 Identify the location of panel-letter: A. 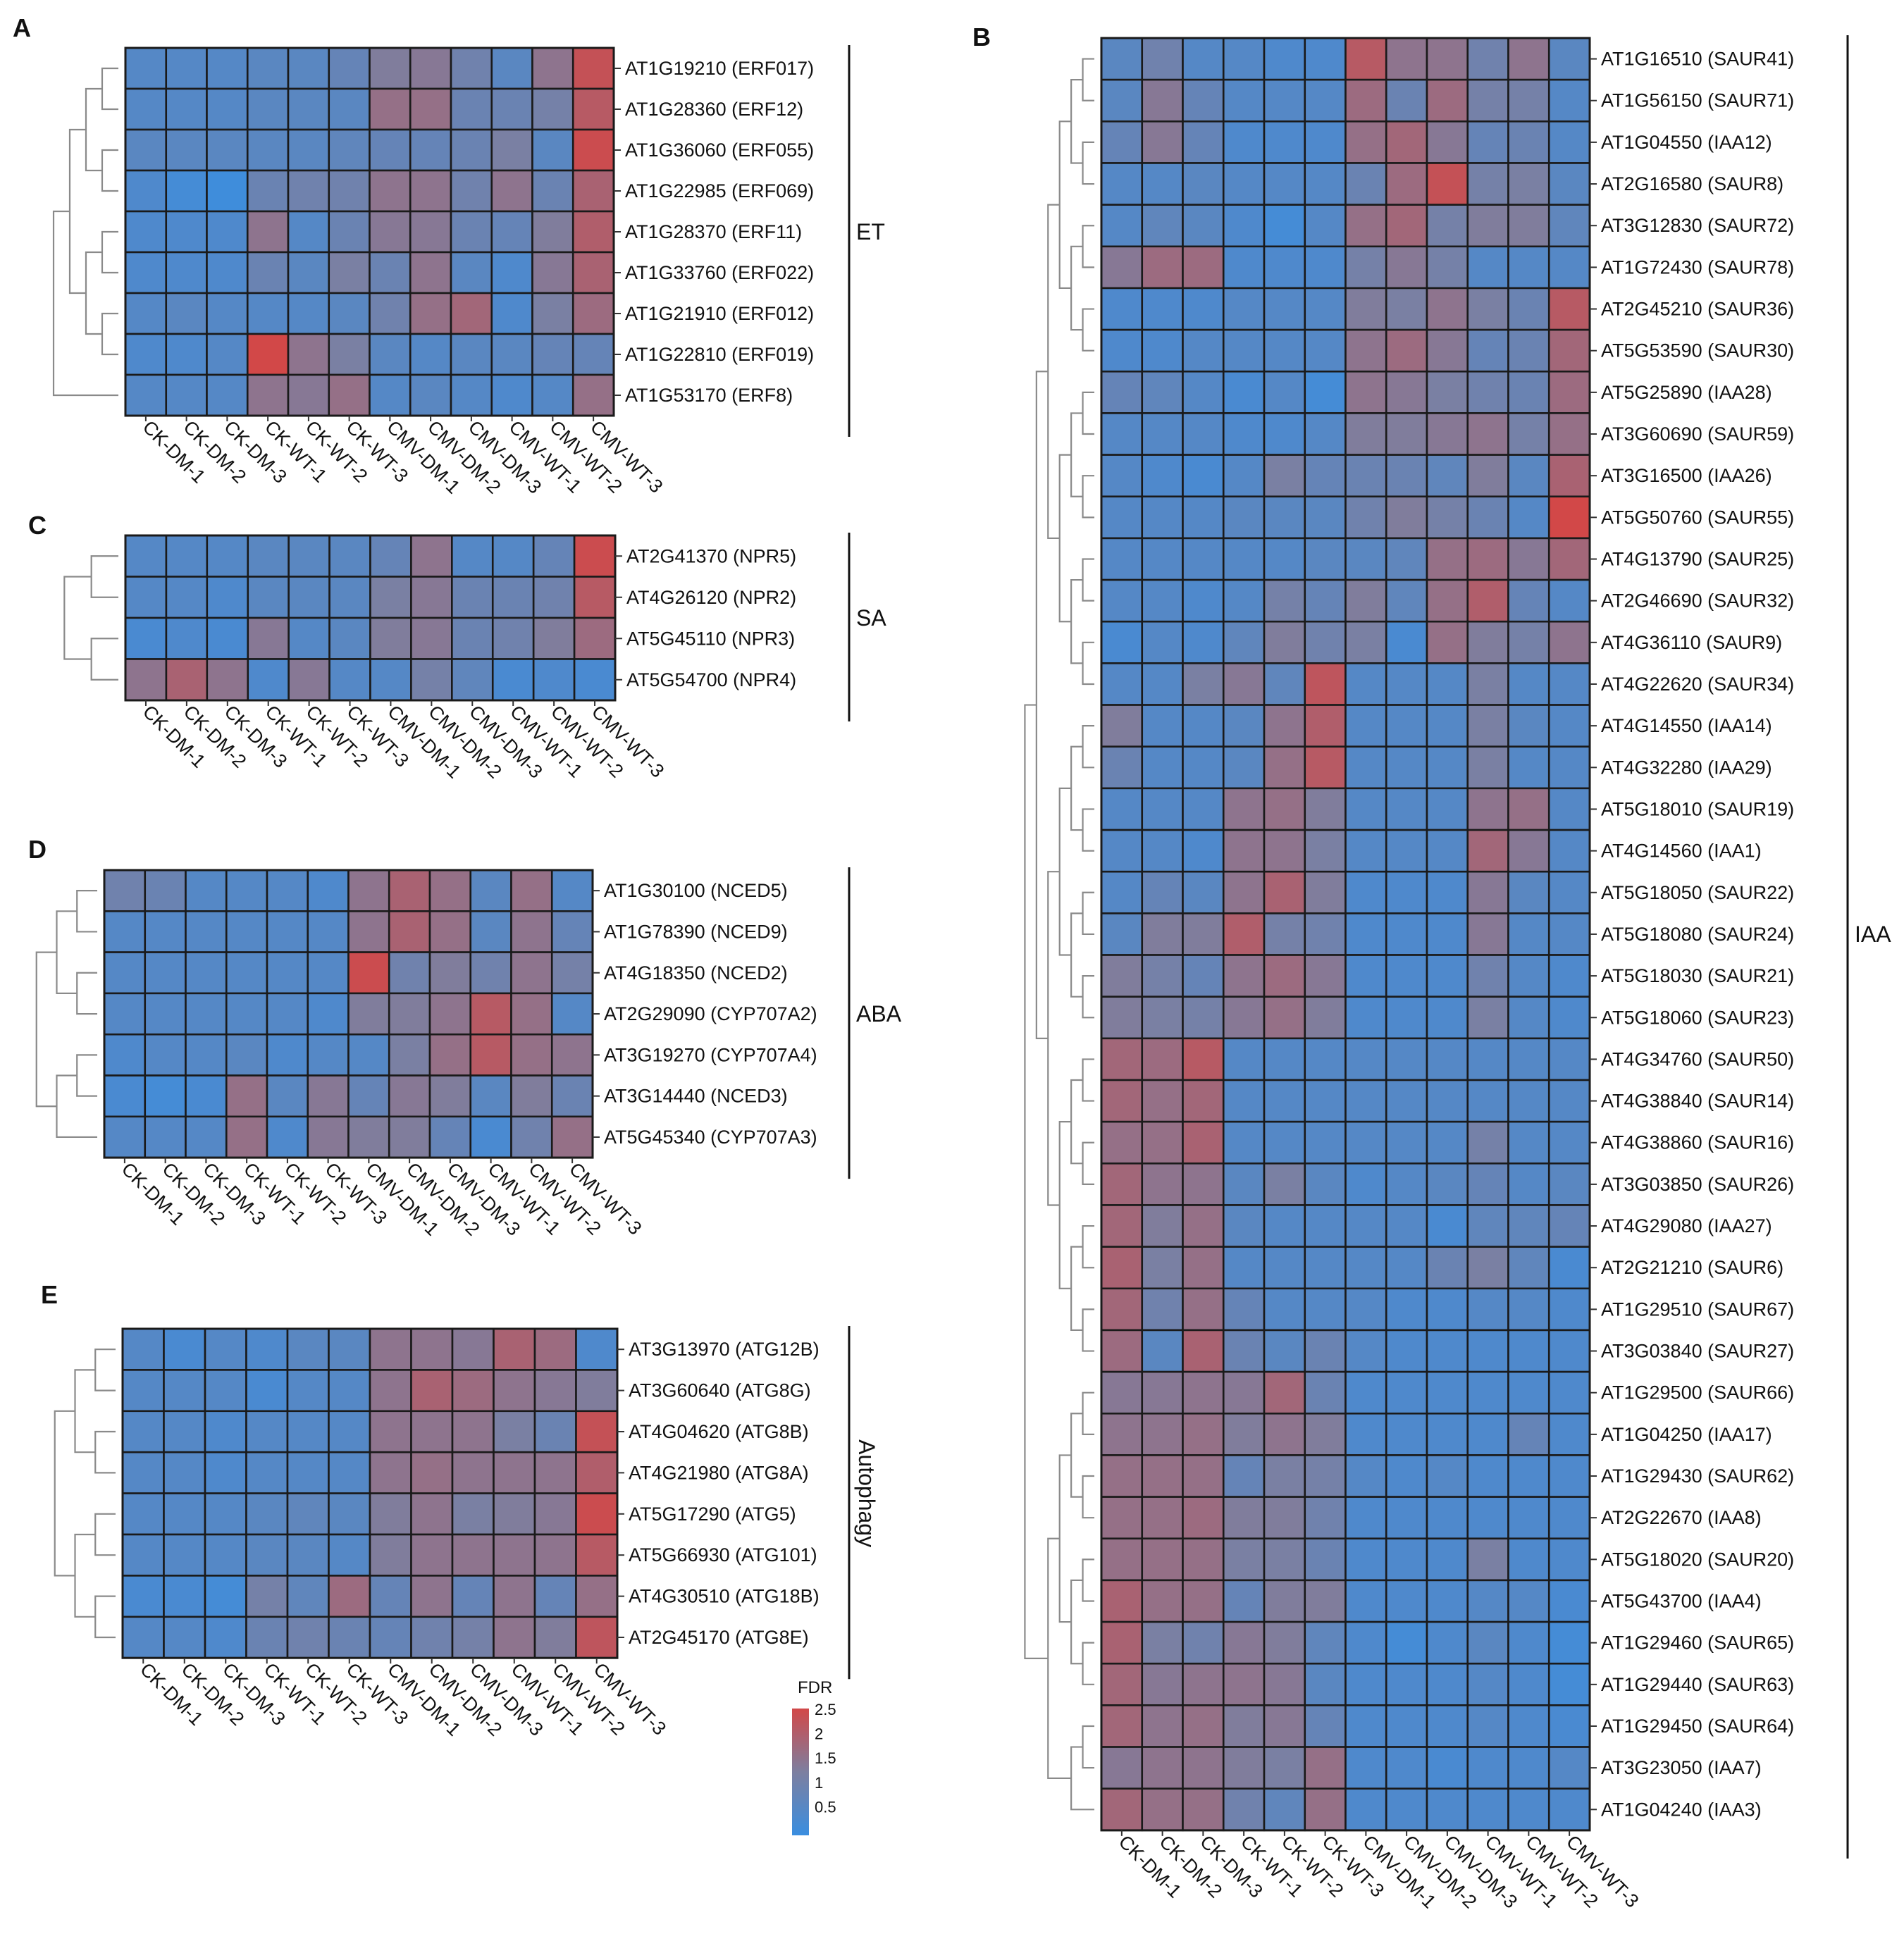
(22, 27).